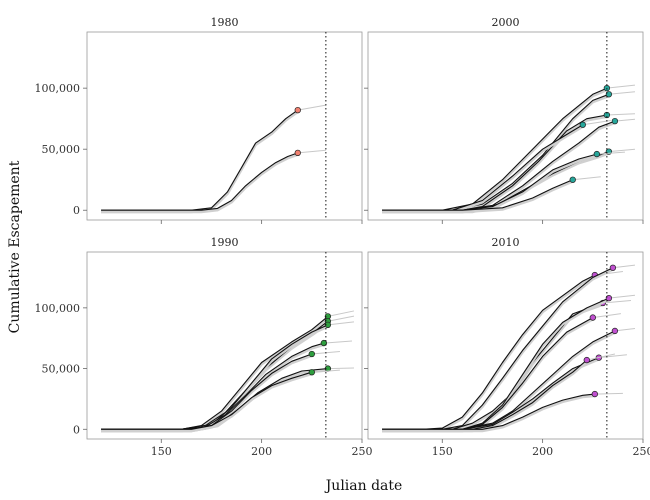 The width and height of the screenshot is (650, 500). Describe the element at coordinates (15, 246) in the screenshot. I see `y-axis-title: Cumulative Escapement` at that location.